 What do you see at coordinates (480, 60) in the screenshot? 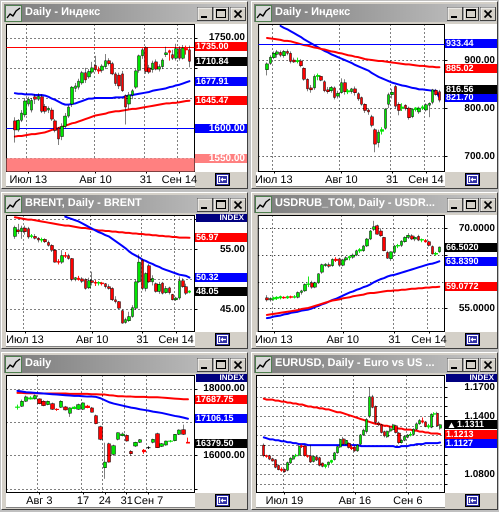
I see `y-tick-label: 900.00` at bounding box center [480, 60].